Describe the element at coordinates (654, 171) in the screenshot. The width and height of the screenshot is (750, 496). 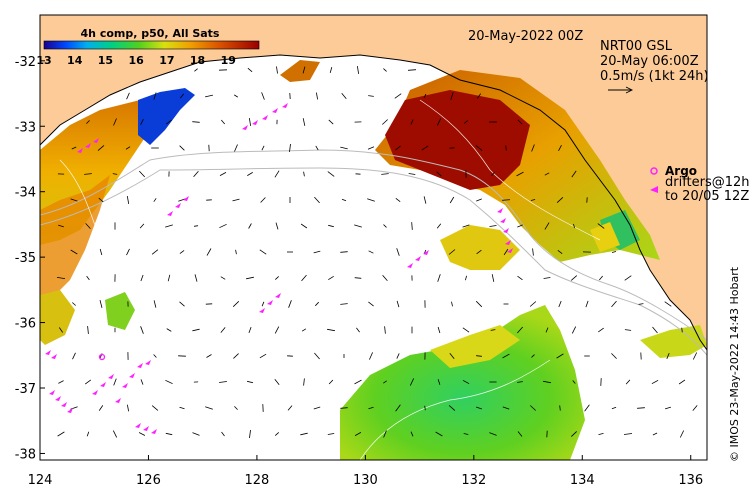
I see `argo-symbol` at that location.